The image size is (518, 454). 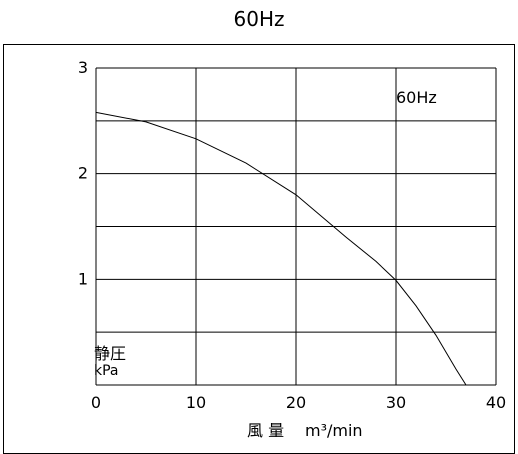 I want to click on x-tick-label: 30, so click(x=396, y=402).